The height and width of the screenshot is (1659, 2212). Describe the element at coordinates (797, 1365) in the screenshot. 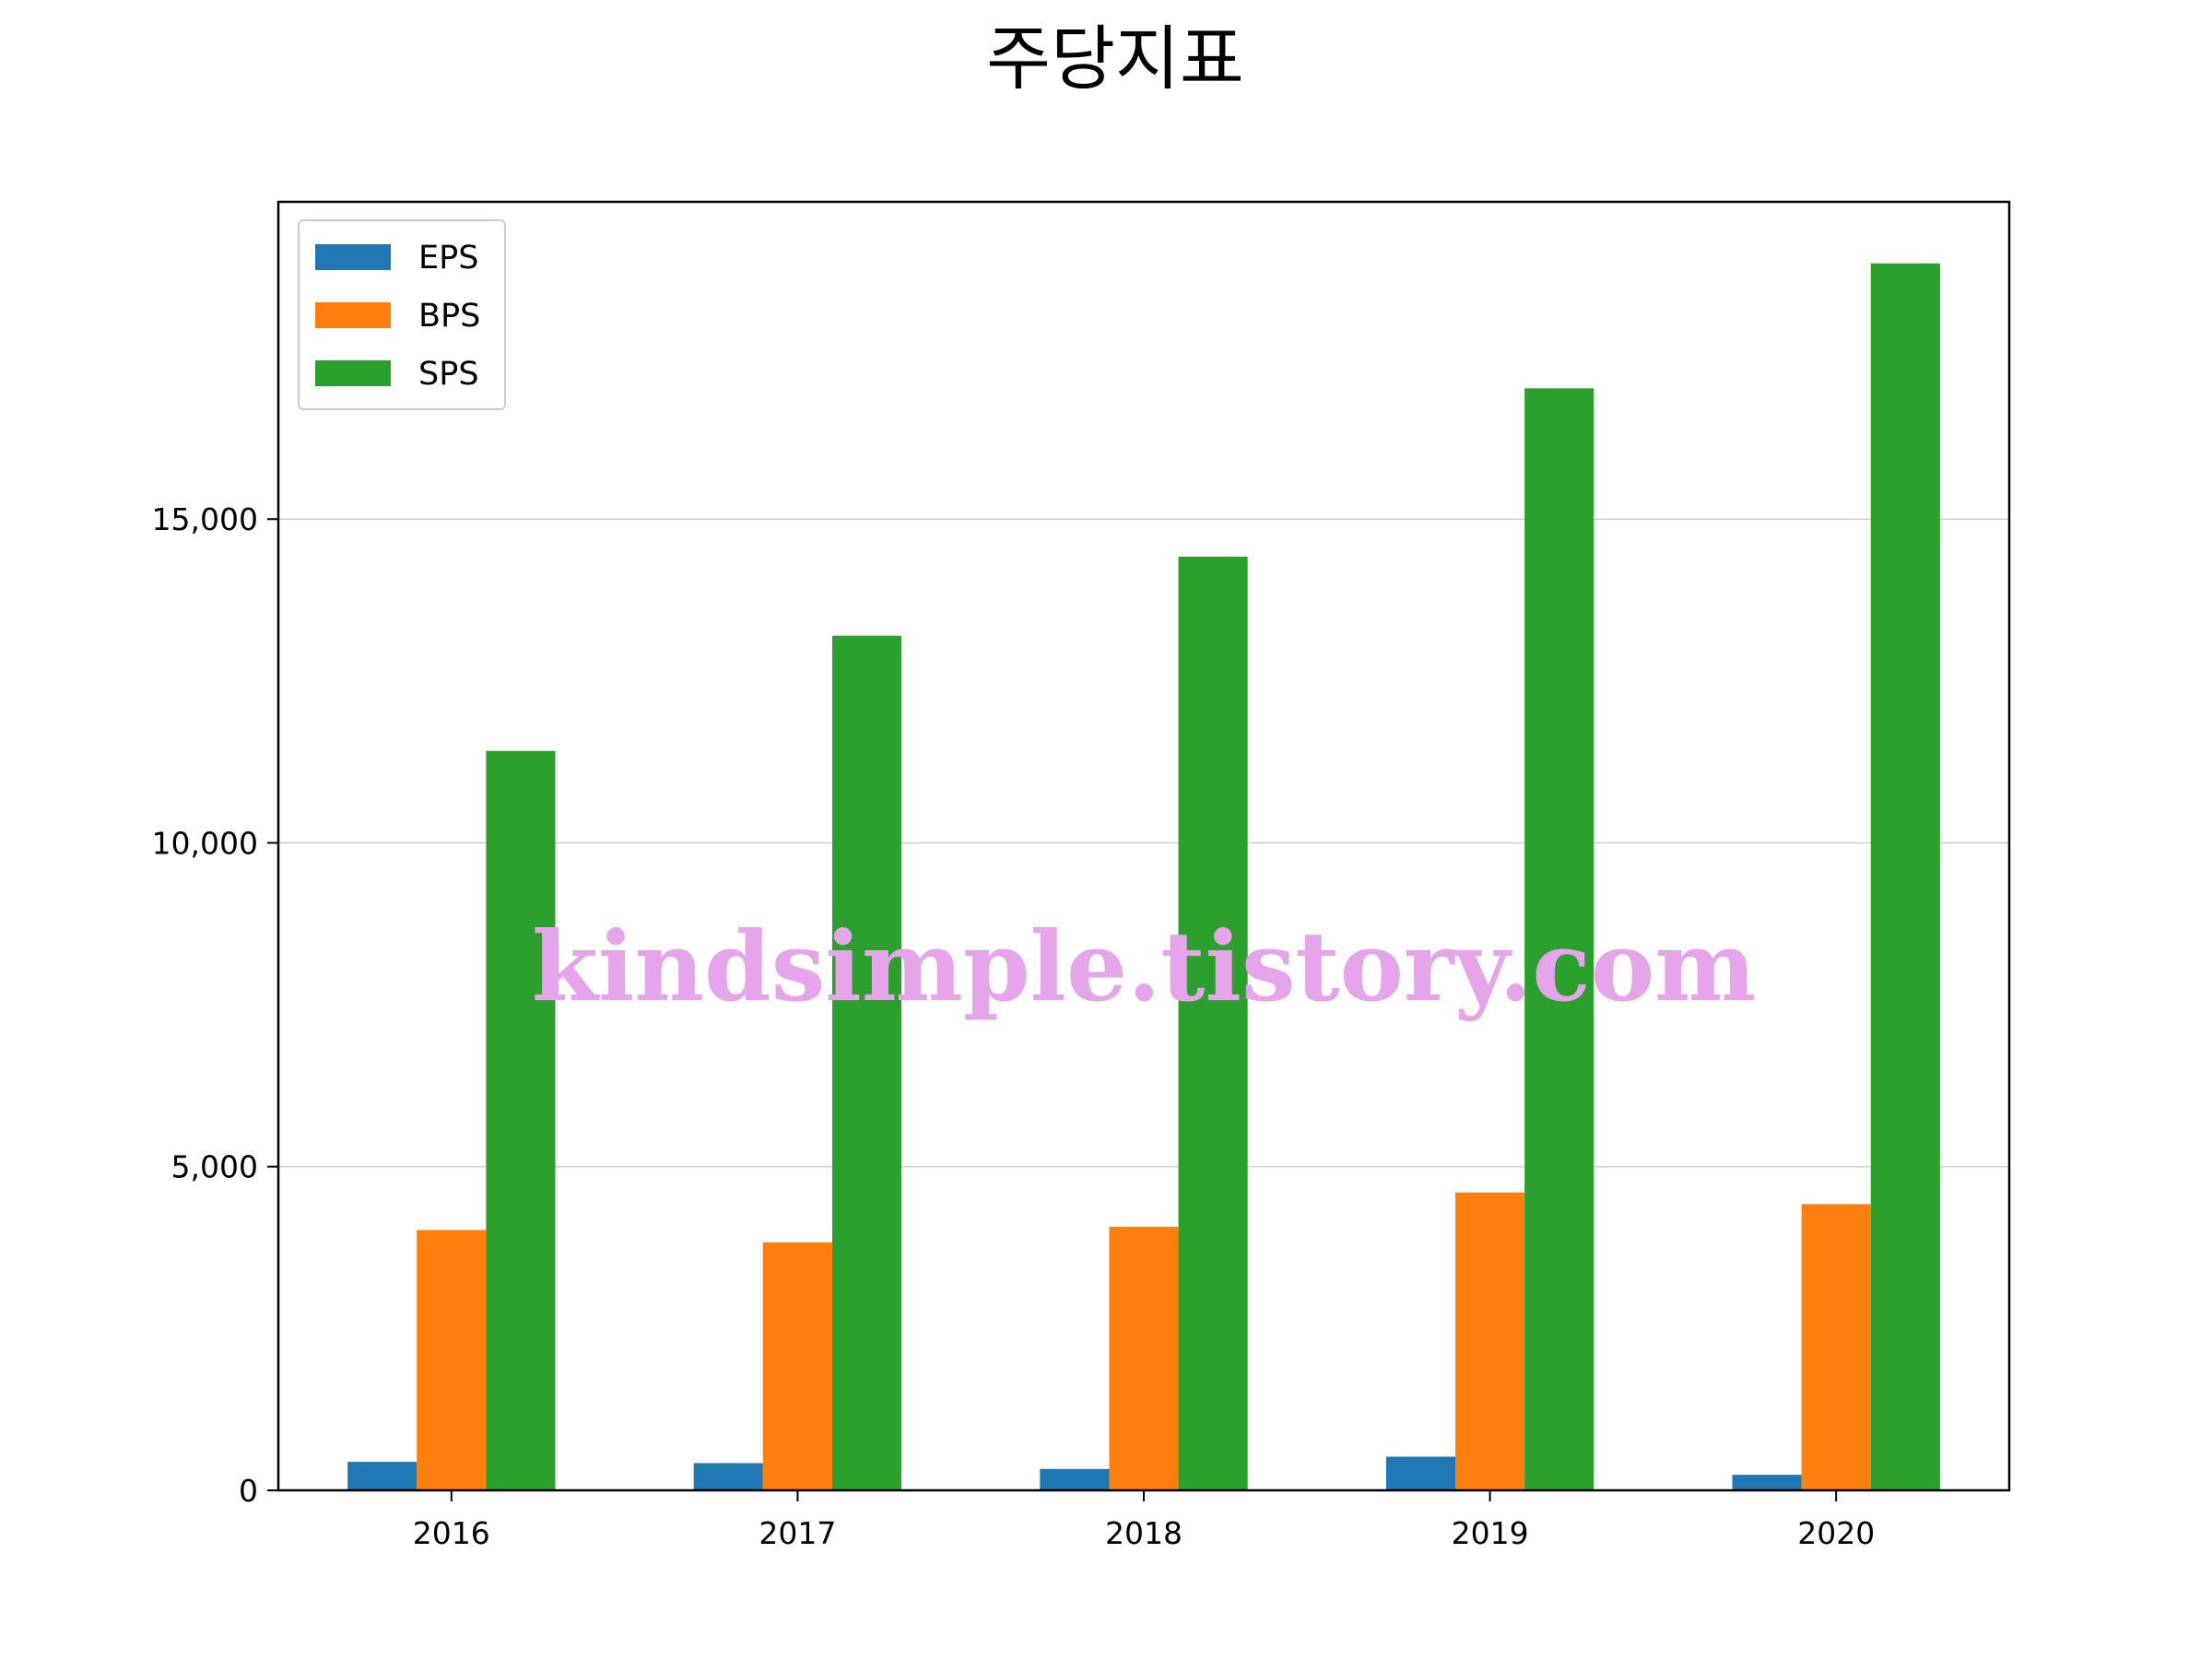

I see `bar-bps-2017` at that location.